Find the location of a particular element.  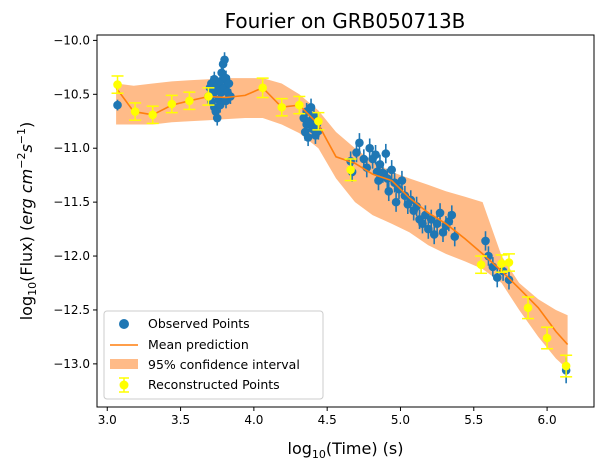

x-tick-label: 6.0 is located at coordinates (547, 420).